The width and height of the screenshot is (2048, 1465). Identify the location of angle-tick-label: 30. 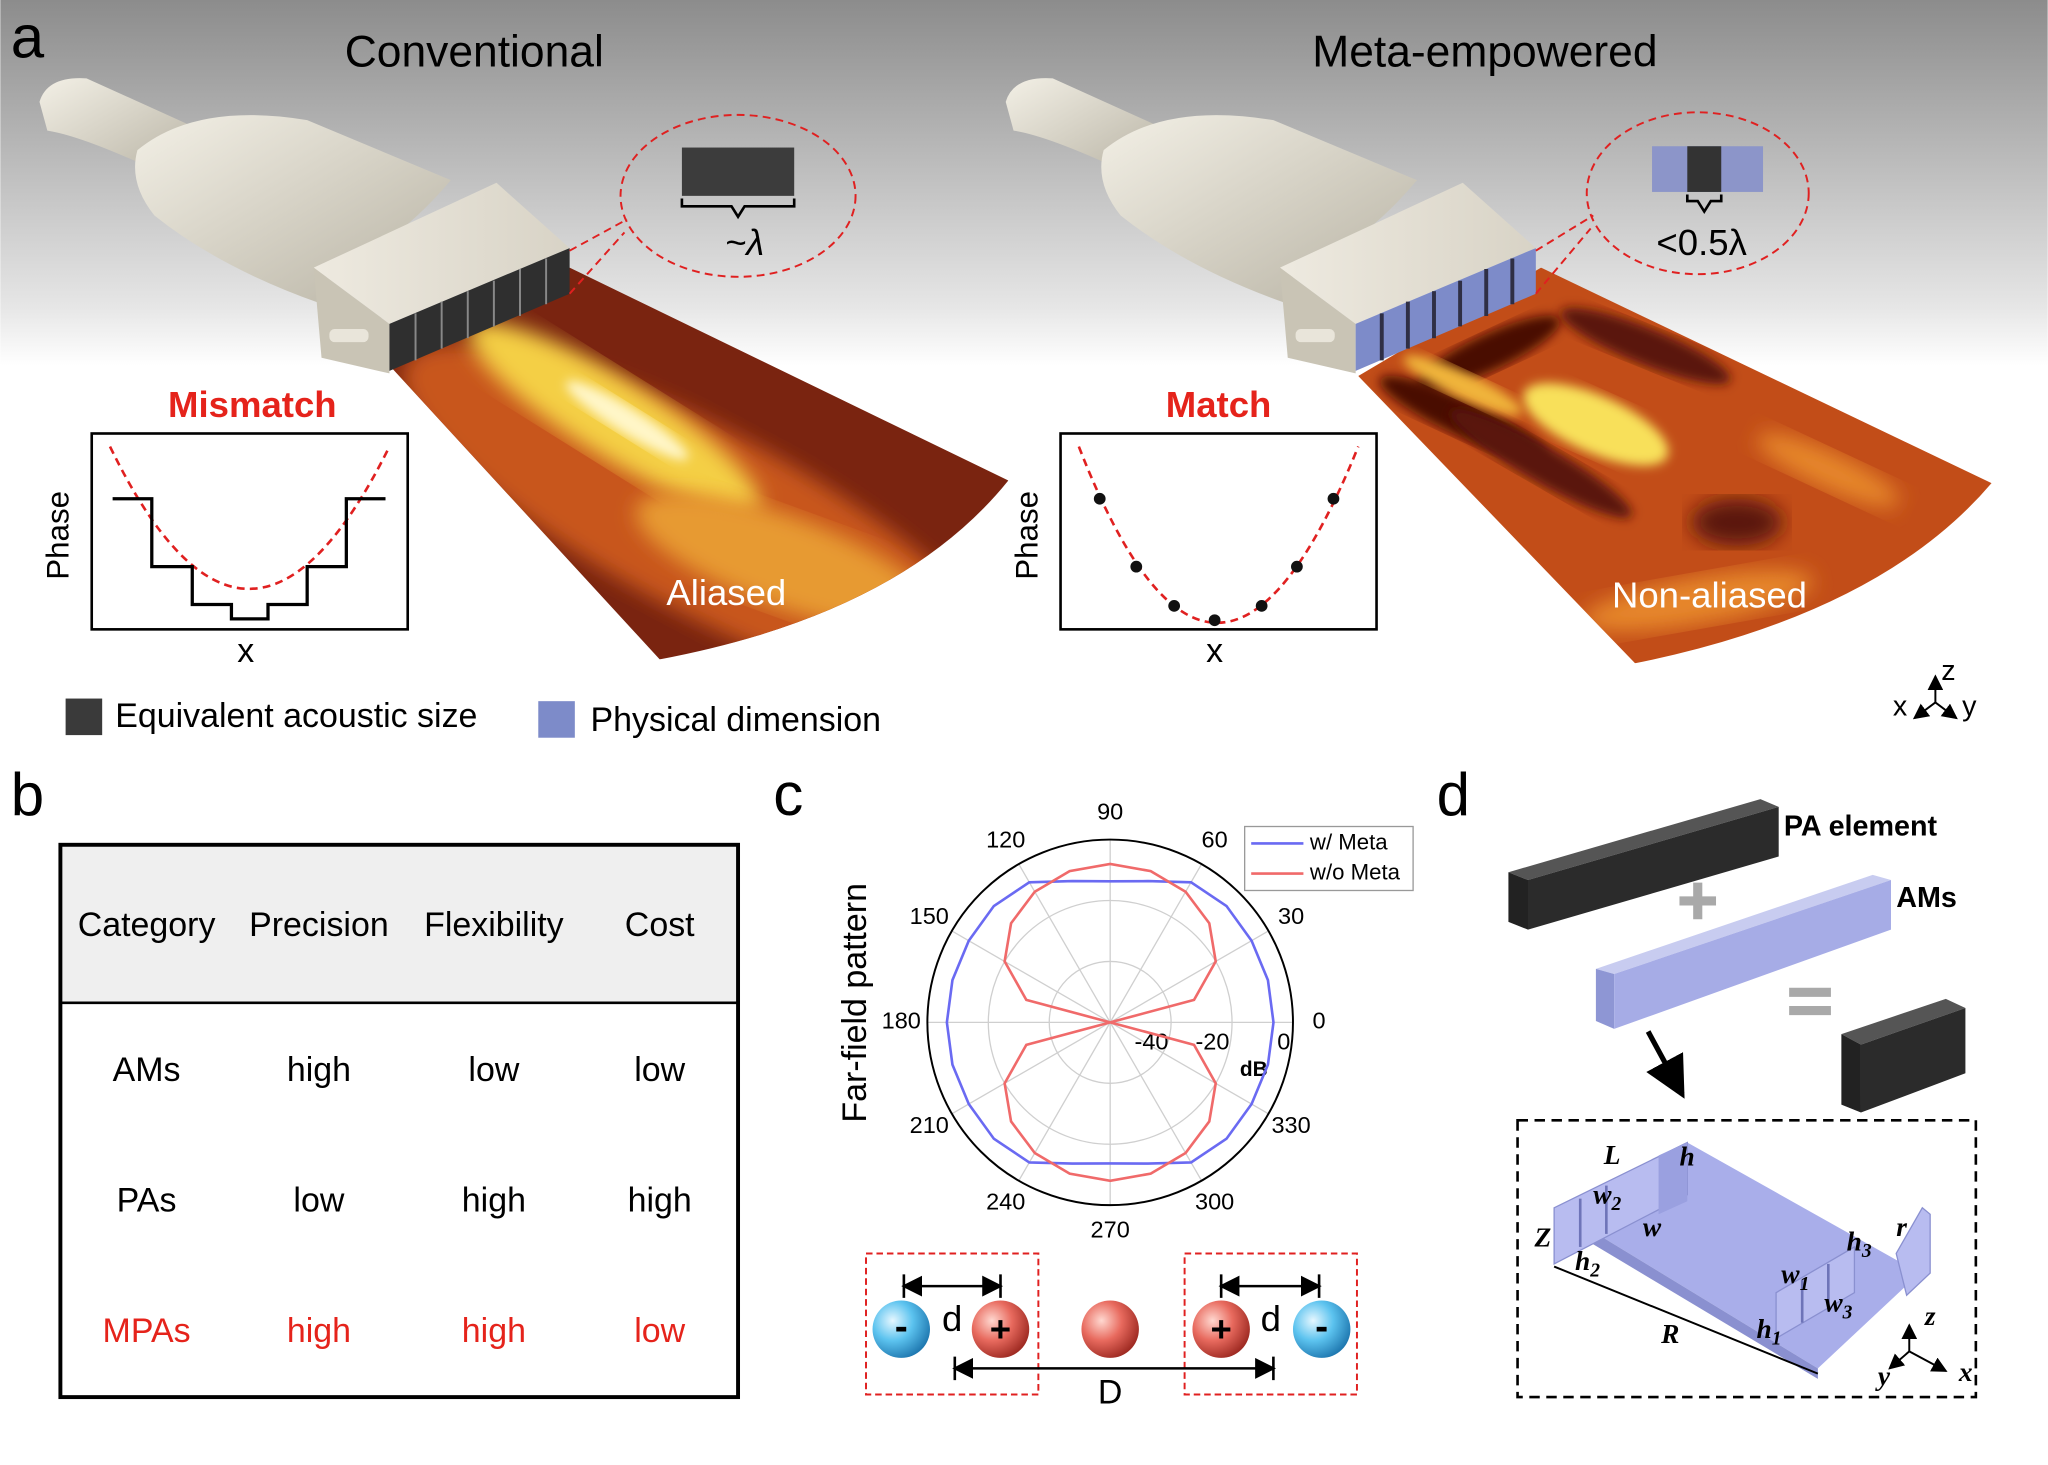
(1291, 916).